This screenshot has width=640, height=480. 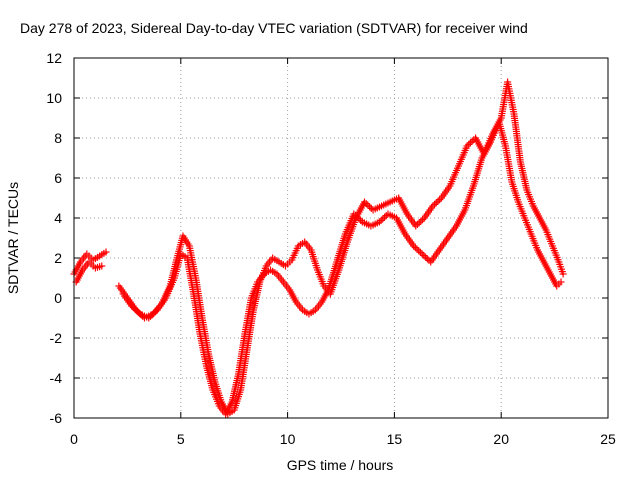 I want to click on y-axis-label: SDTVAR / TECUs, so click(x=13, y=238).